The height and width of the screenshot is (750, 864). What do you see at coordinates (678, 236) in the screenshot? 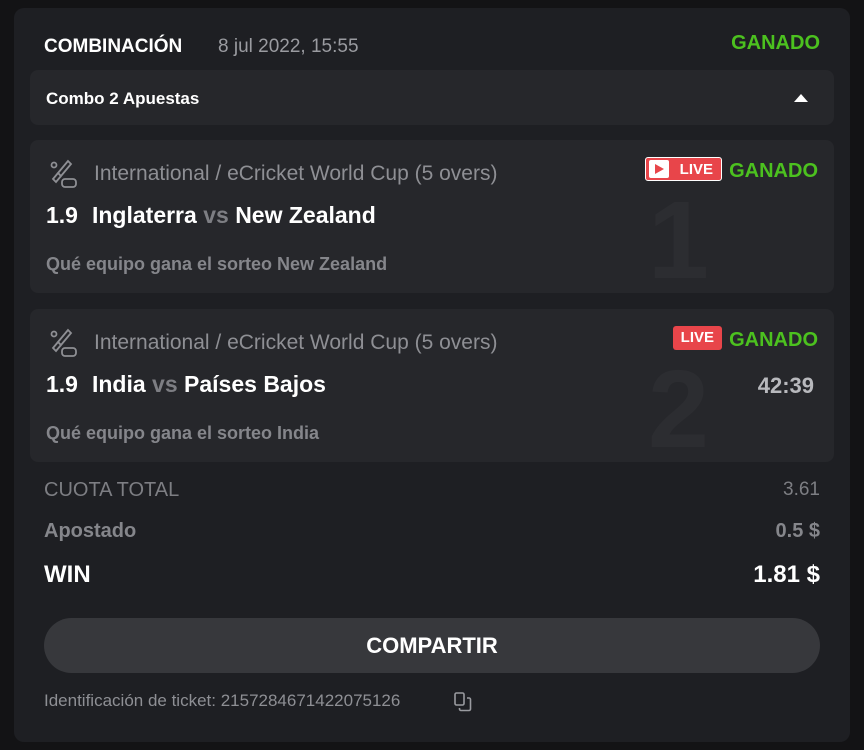
I see `bet-index: 1` at bounding box center [678, 236].